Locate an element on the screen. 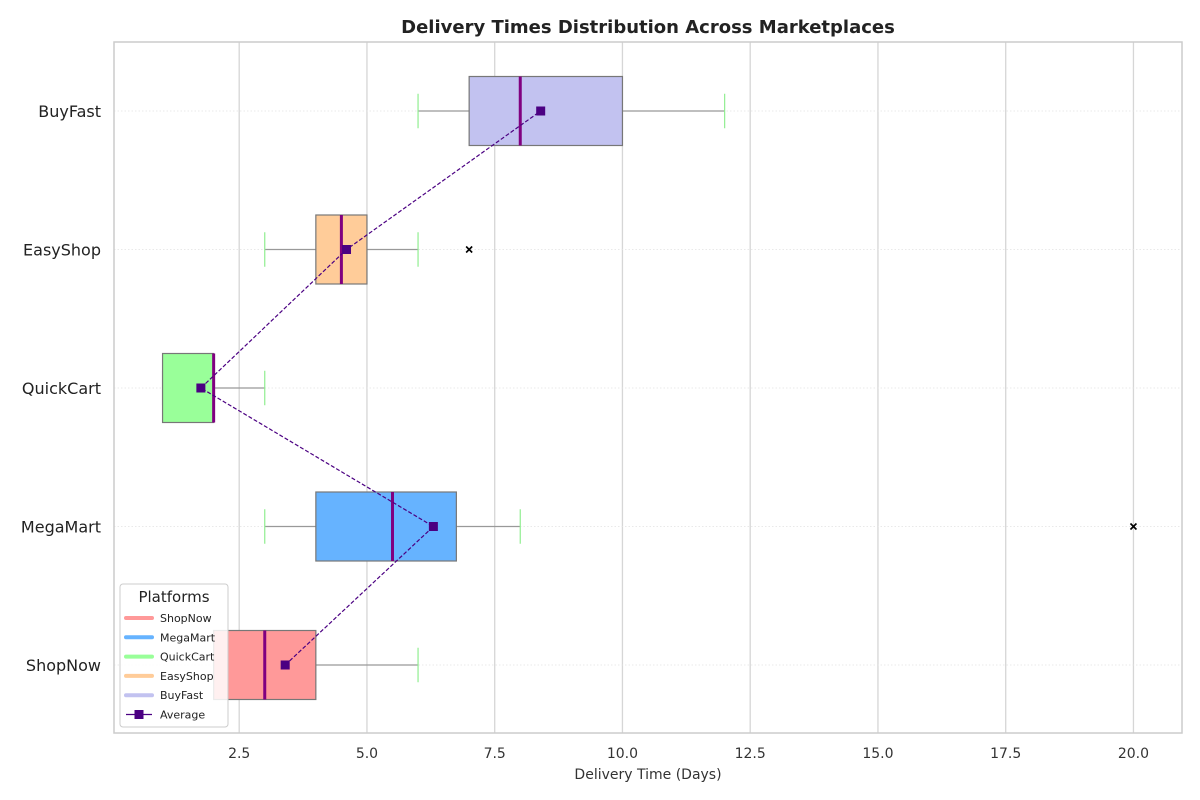 The image size is (1200, 800). box-quickcart is located at coordinates (188, 388).